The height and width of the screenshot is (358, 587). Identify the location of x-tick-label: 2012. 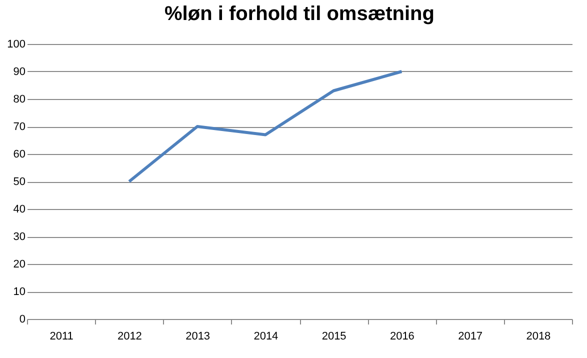
(129, 336).